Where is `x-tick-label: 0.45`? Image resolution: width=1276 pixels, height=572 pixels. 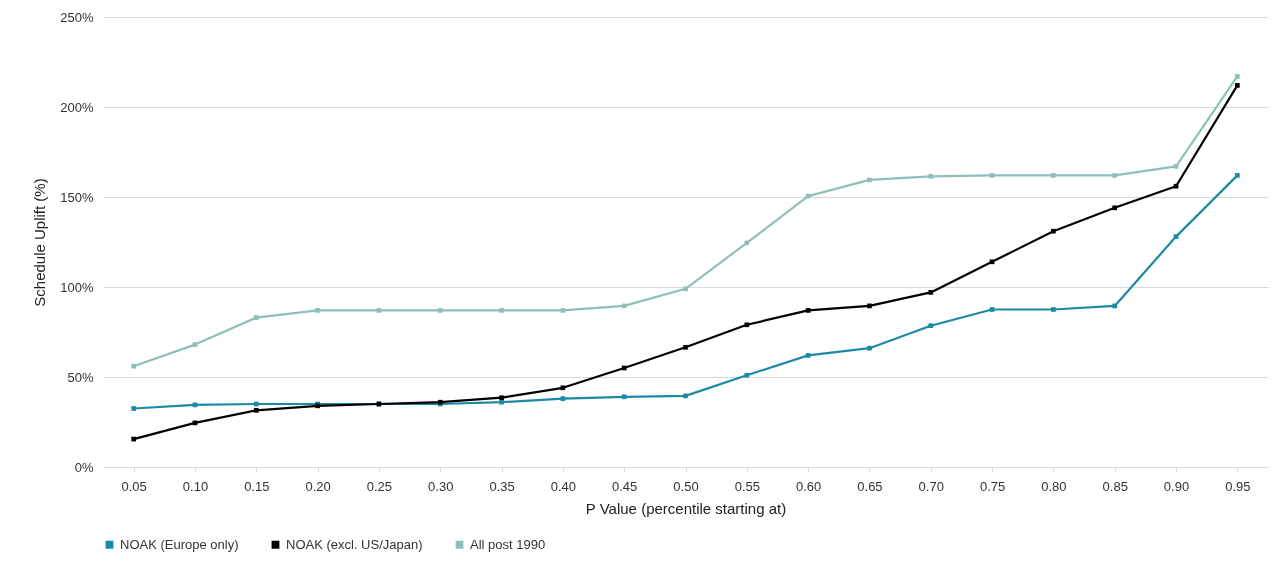
x-tick-label: 0.45 is located at coordinates (625, 486).